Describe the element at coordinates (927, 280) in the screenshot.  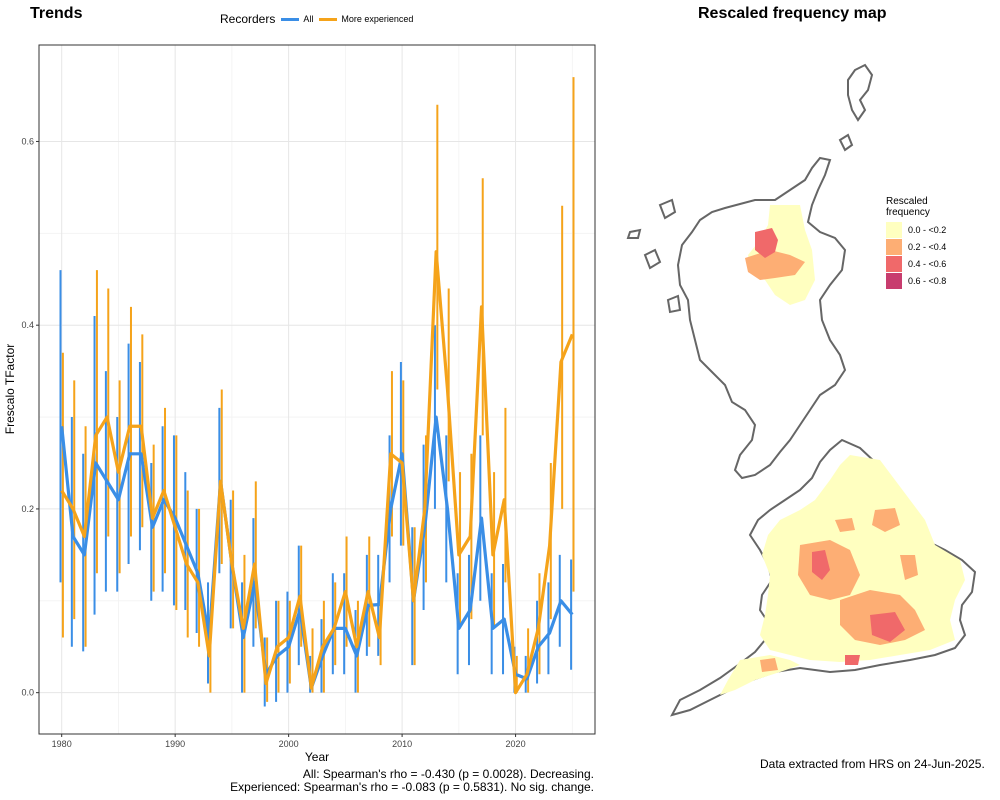
I see `map-legend-label: 0.6 - <0.8` at that location.